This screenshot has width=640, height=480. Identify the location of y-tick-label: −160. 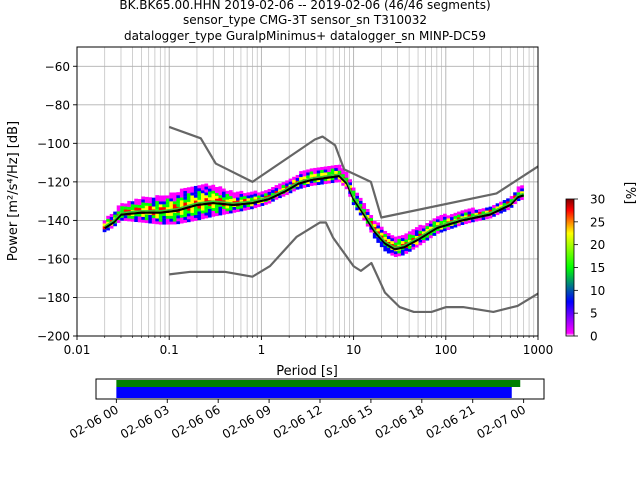
(53, 259).